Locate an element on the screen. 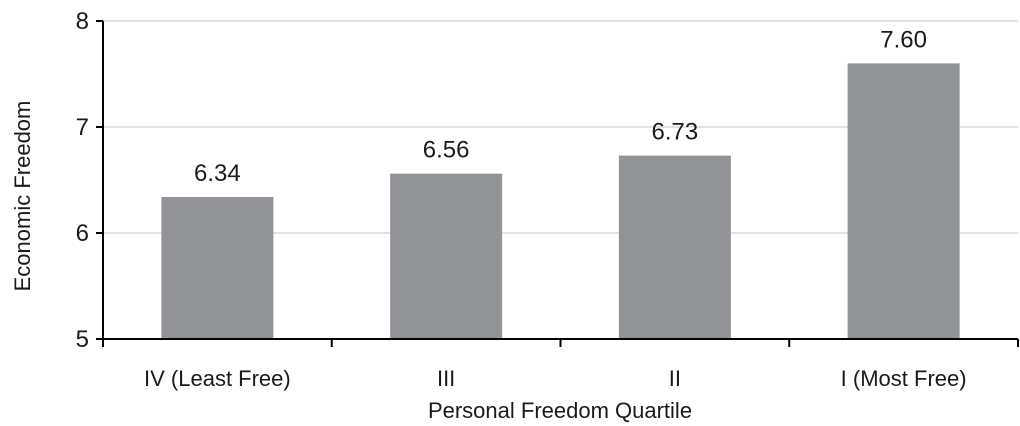 Image resolution: width=1020 pixels, height=426 pixels. x-axis-title: Personal Freedom Quartile is located at coordinates (560, 410).